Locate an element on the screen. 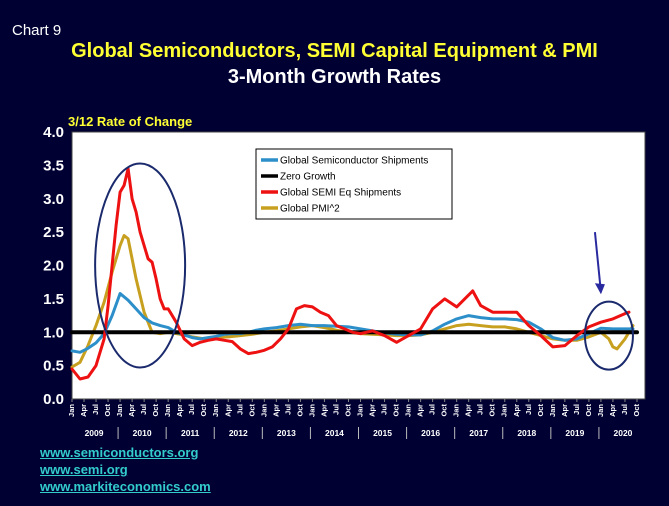  arrow-head is located at coordinates (599, 289).